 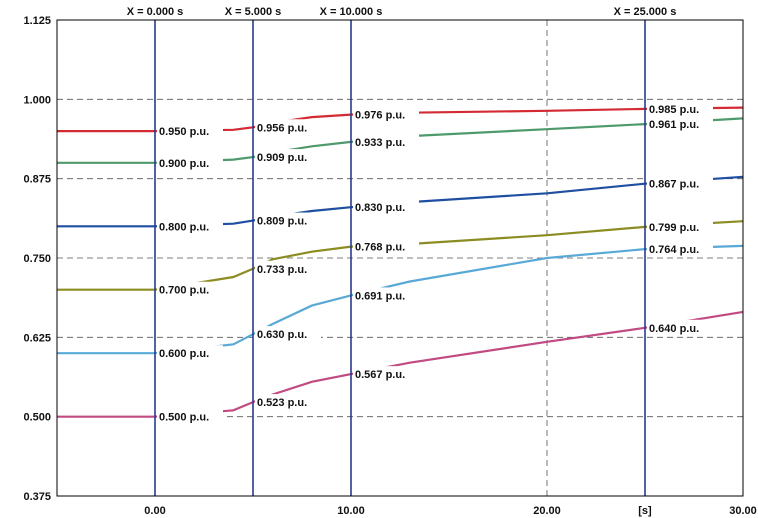 What do you see at coordinates (674, 125) in the screenshot?
I see `data-label: 0.961 p.u.` at bounding box center [674, 125].